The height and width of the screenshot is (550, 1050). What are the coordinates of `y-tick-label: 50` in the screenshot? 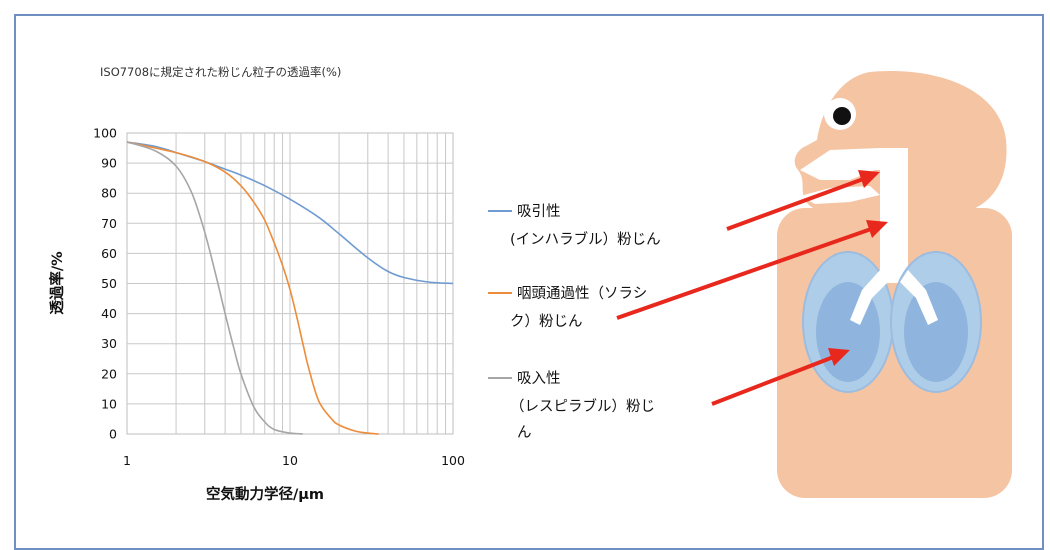 It's located at (109, 283).